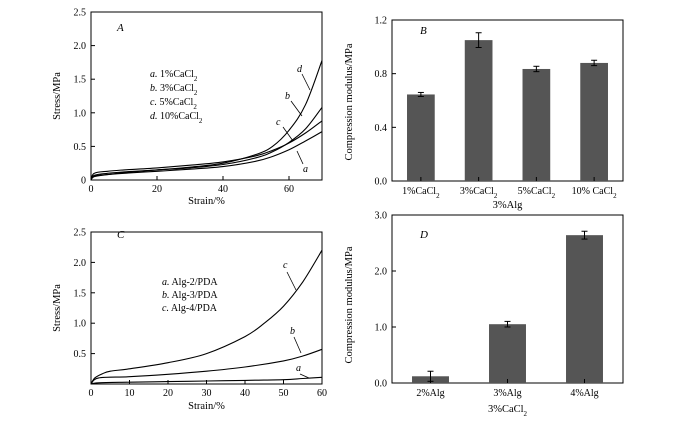  Describe the element at coordinates (306, 82) in the screenshot. I see `curve-pointer-d` at that location.